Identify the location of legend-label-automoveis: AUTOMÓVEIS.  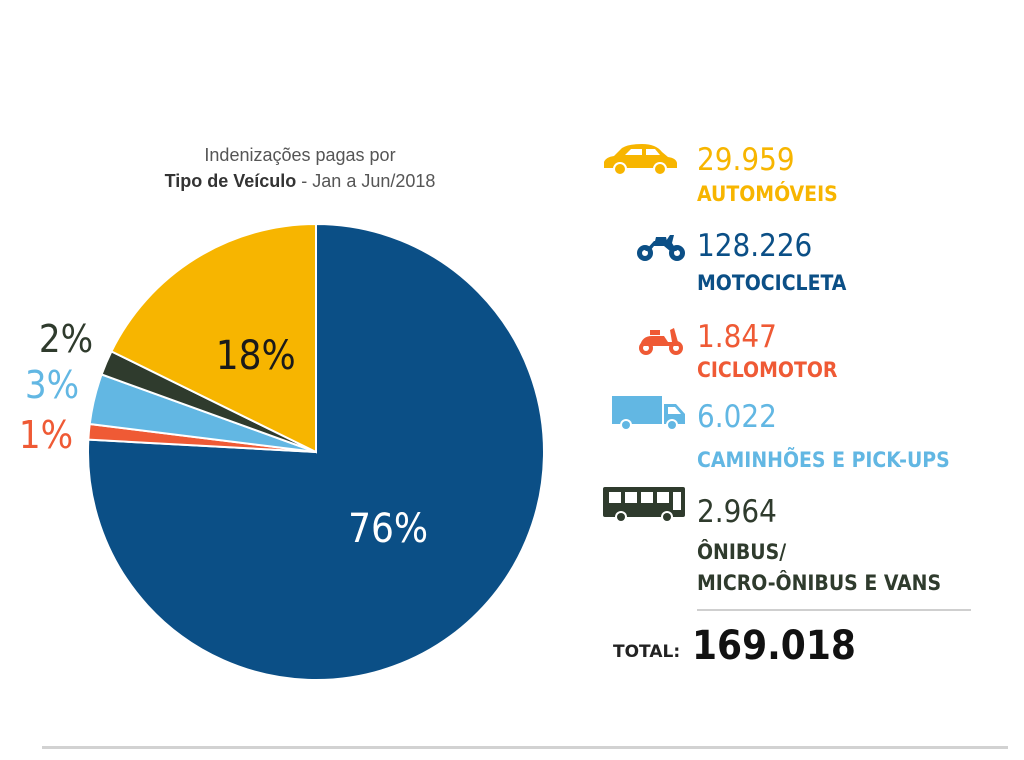
(767, 194).